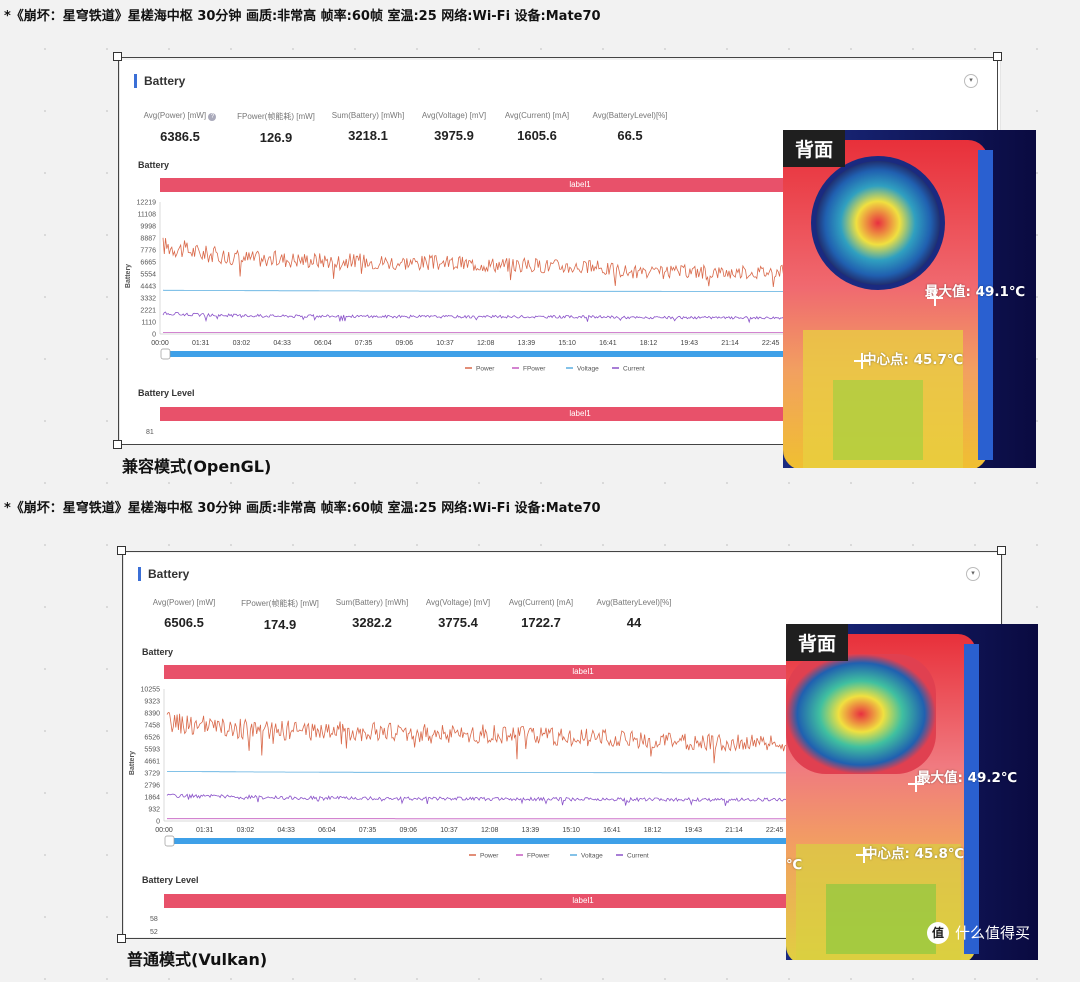 This screenshot has width=1080, height=982. Describe the element at coordinates (147, 215) in the screenshot. I see `y-tick-label: 11108` at that location.